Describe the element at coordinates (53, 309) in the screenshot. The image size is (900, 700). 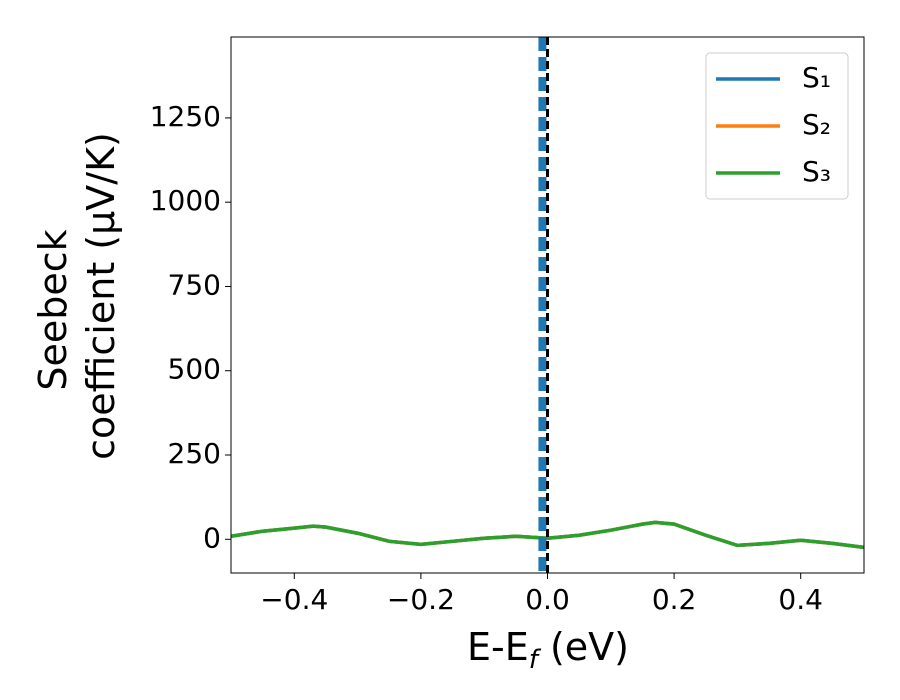
I see `y-axis-label: Seebeck` at that location.